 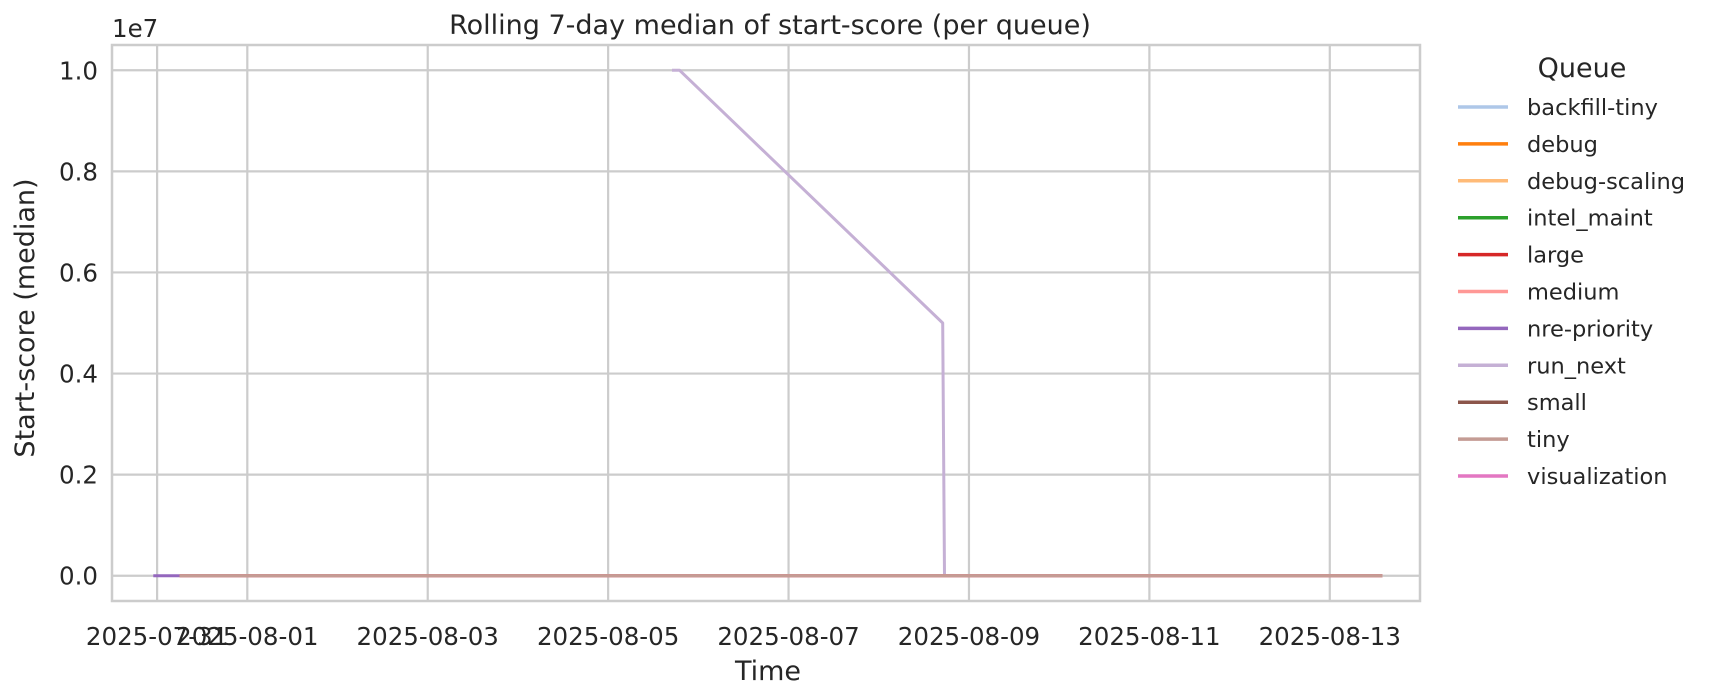 What do you see at coordinates (25, 317) in the screenshot?
I see `y-axis-label: Start-score (median)` at bounding box center [25, 317].